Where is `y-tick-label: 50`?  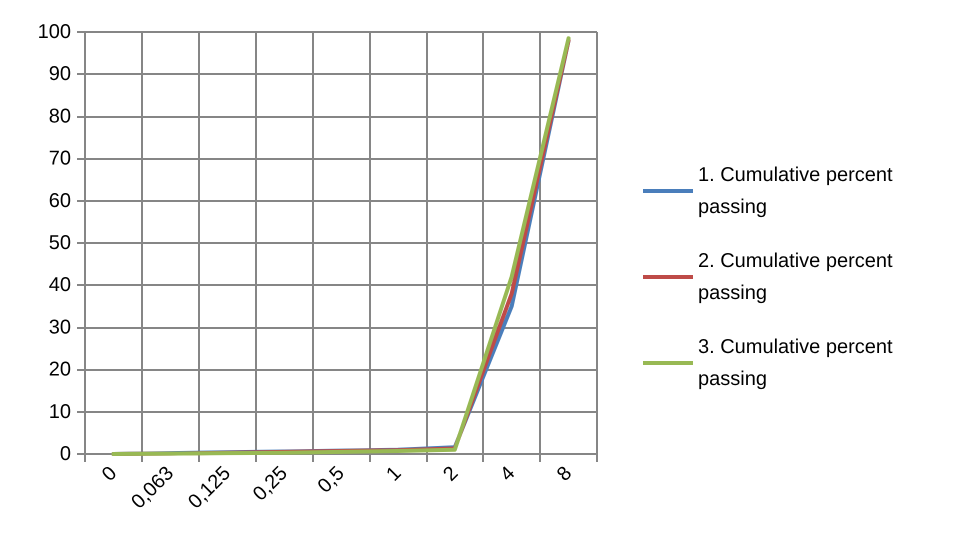
y-tick-label: 50 is located at coordinates (59, 243).